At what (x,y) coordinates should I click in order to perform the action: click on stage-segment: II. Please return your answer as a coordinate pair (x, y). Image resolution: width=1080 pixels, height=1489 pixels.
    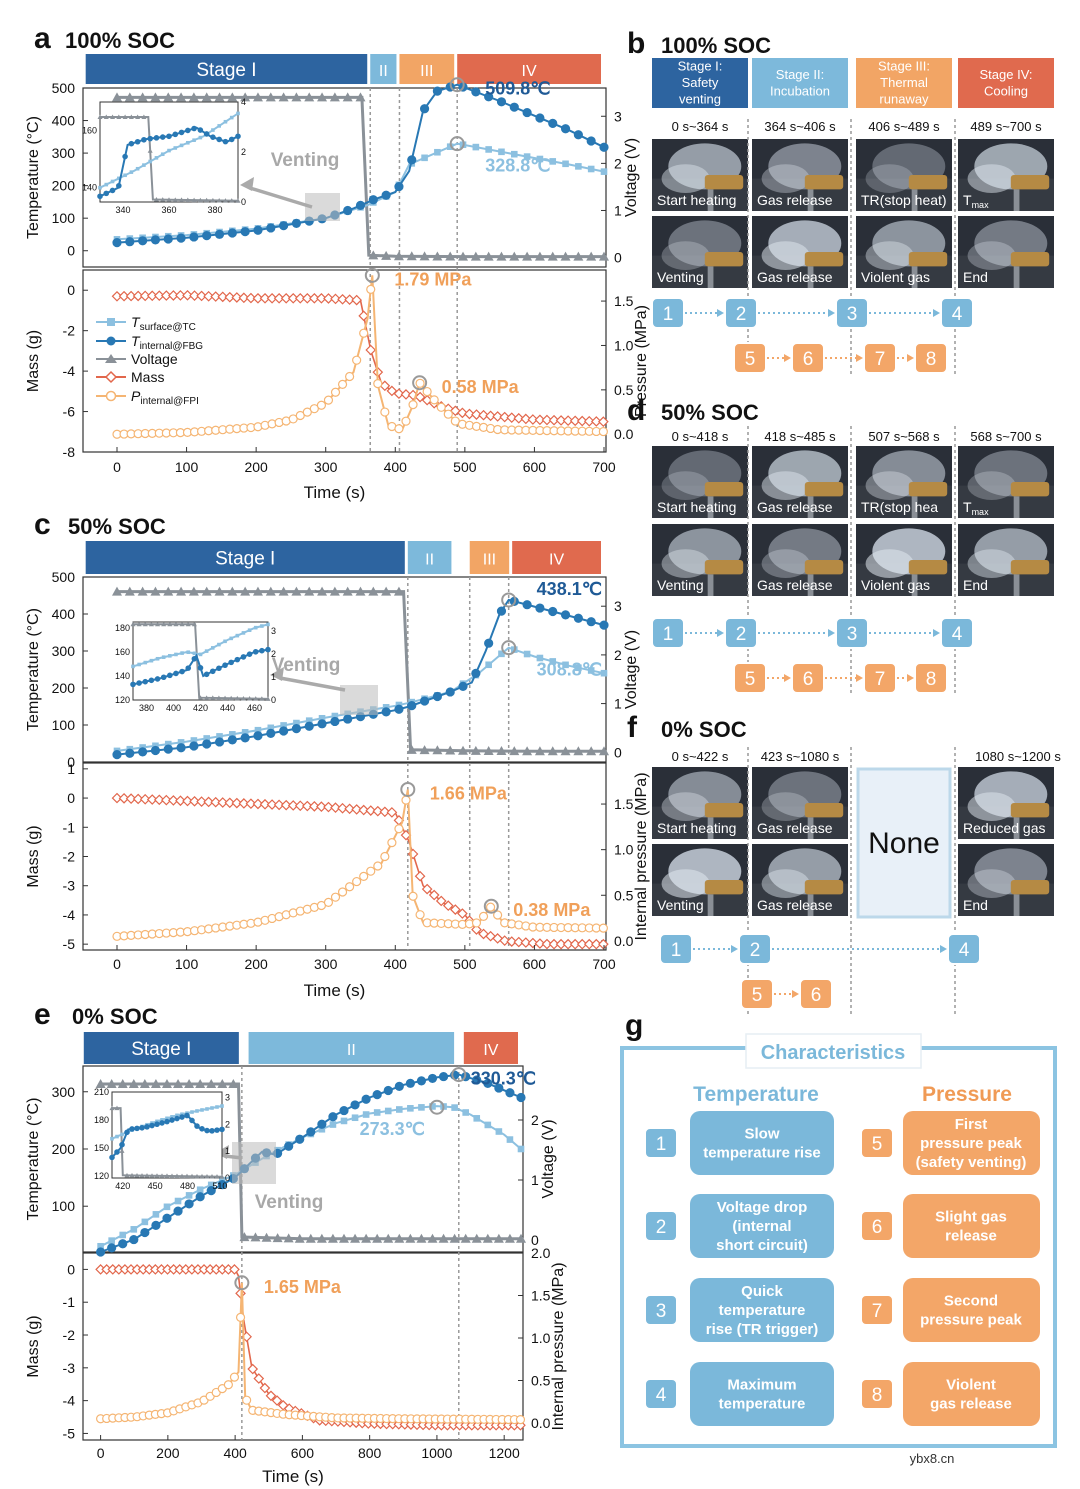
    Looking at the image, I should click on (383, 69).